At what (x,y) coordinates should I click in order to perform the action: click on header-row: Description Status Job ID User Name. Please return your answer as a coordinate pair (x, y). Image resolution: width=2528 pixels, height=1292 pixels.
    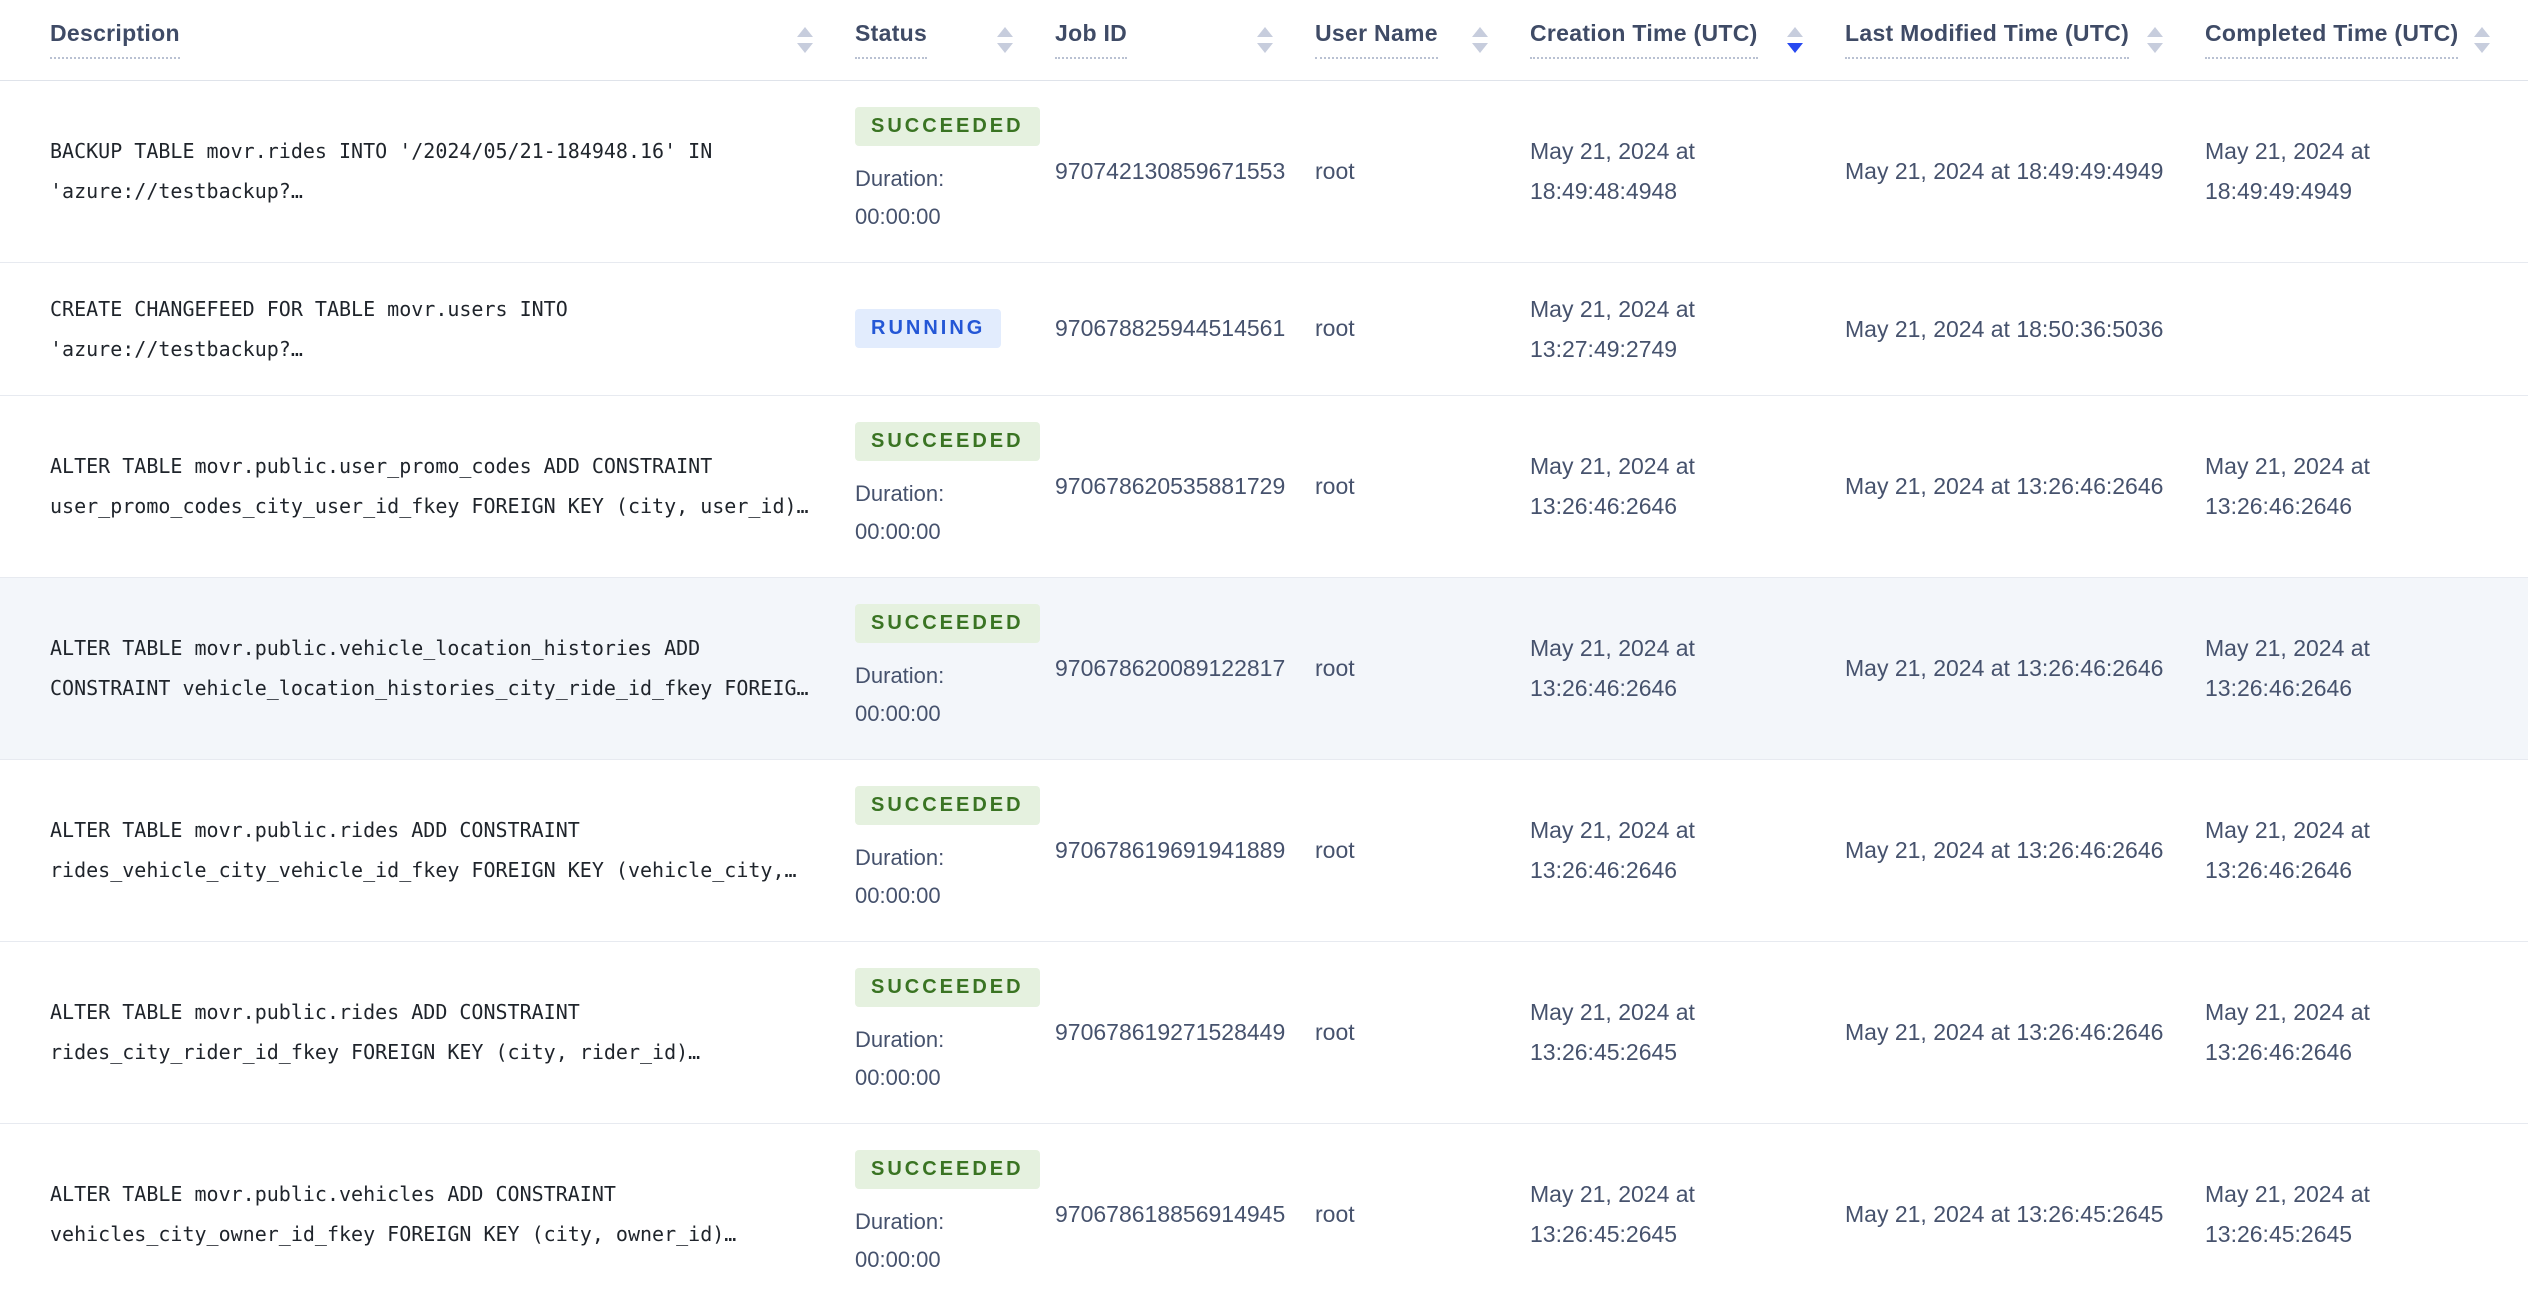
    Looking at the image, I should click on (1264, 40).